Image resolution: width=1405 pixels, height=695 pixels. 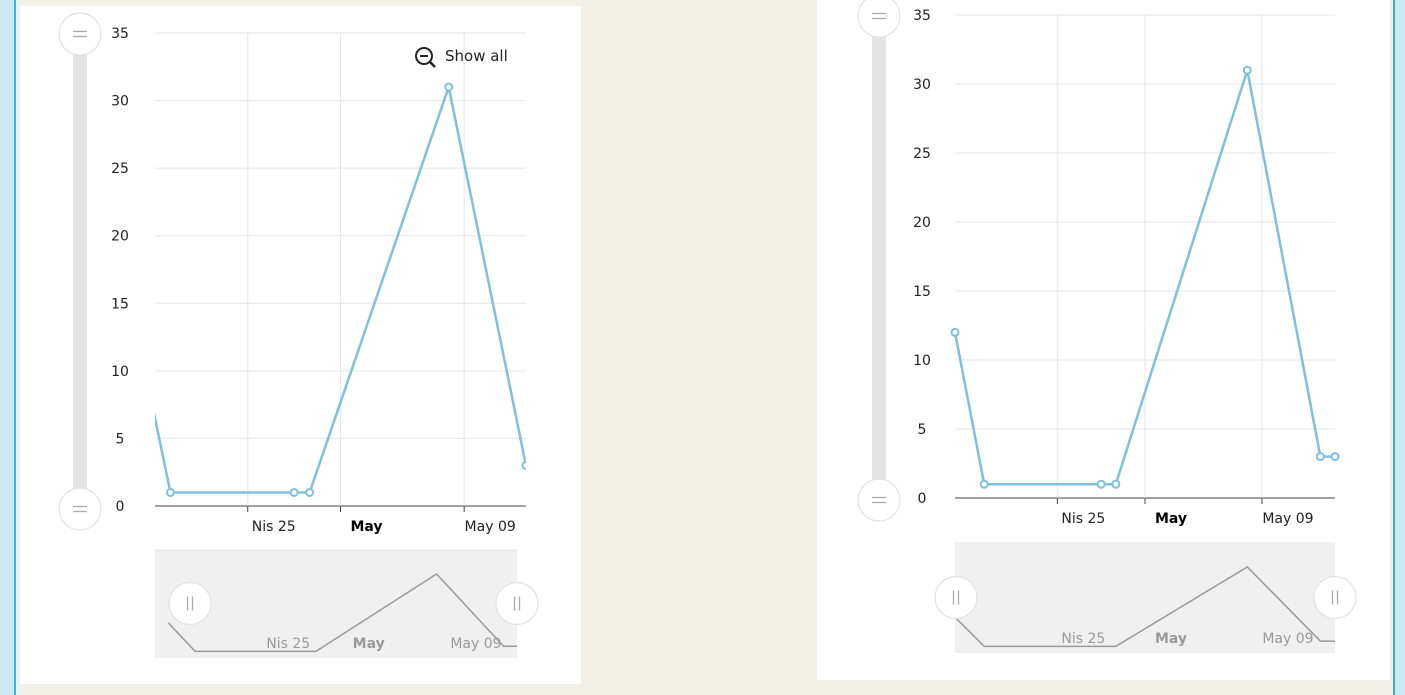 I want to click on show-all-button: Show all, so click(x=461, y=57).